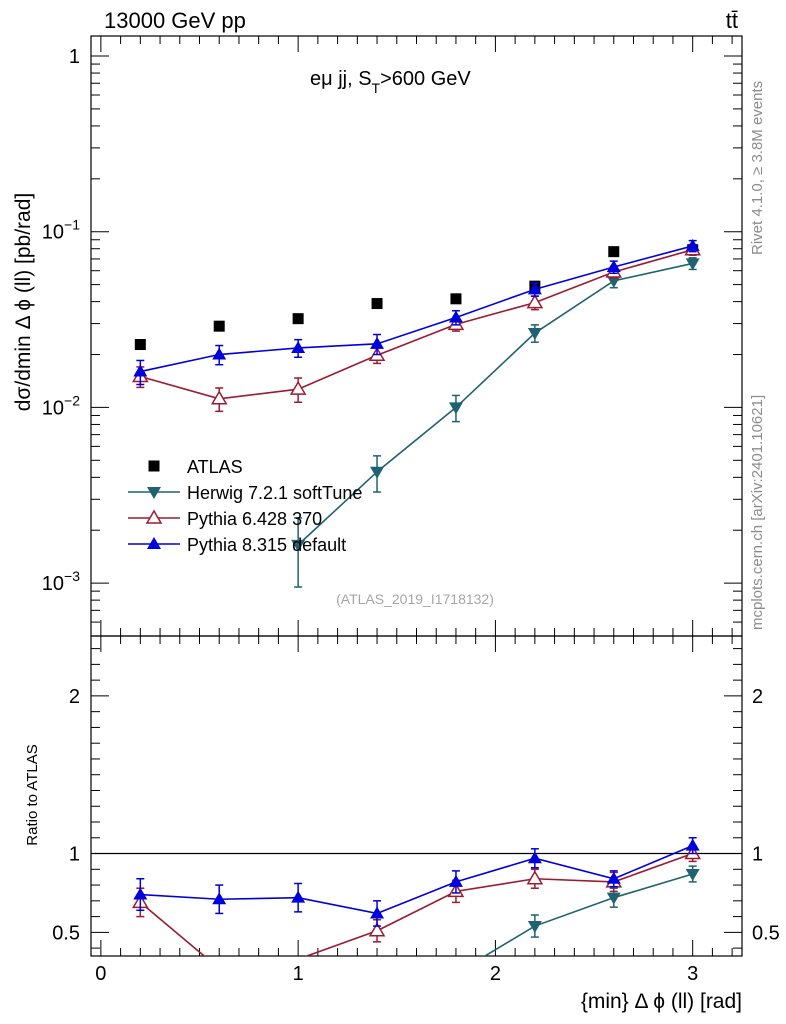 The width and height of the screenshot is (786, 1024). I want to click on legend-entry: ATLAS, so click(195, 467).